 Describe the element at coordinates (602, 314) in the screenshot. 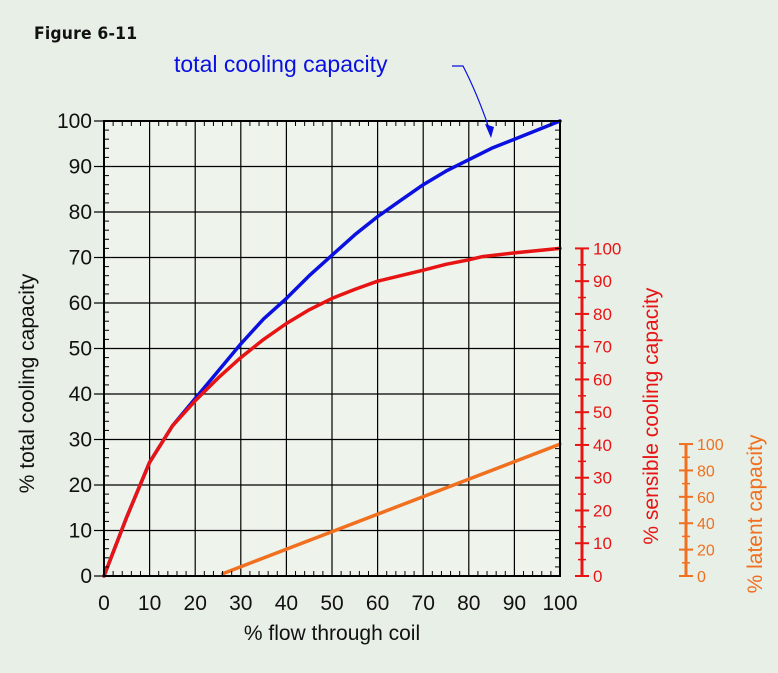

I see `secondary-tick-label-sensible: 80` at that location.